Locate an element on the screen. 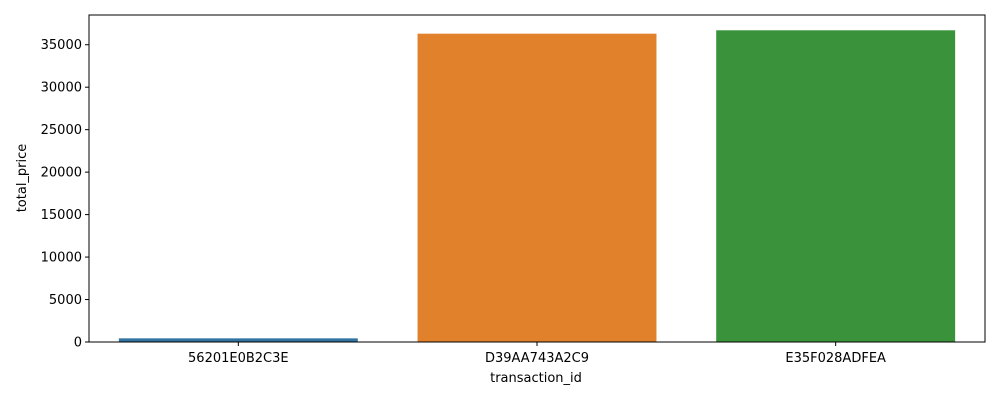  y-tick-label: 10000 is located at coordinates (61, 258).